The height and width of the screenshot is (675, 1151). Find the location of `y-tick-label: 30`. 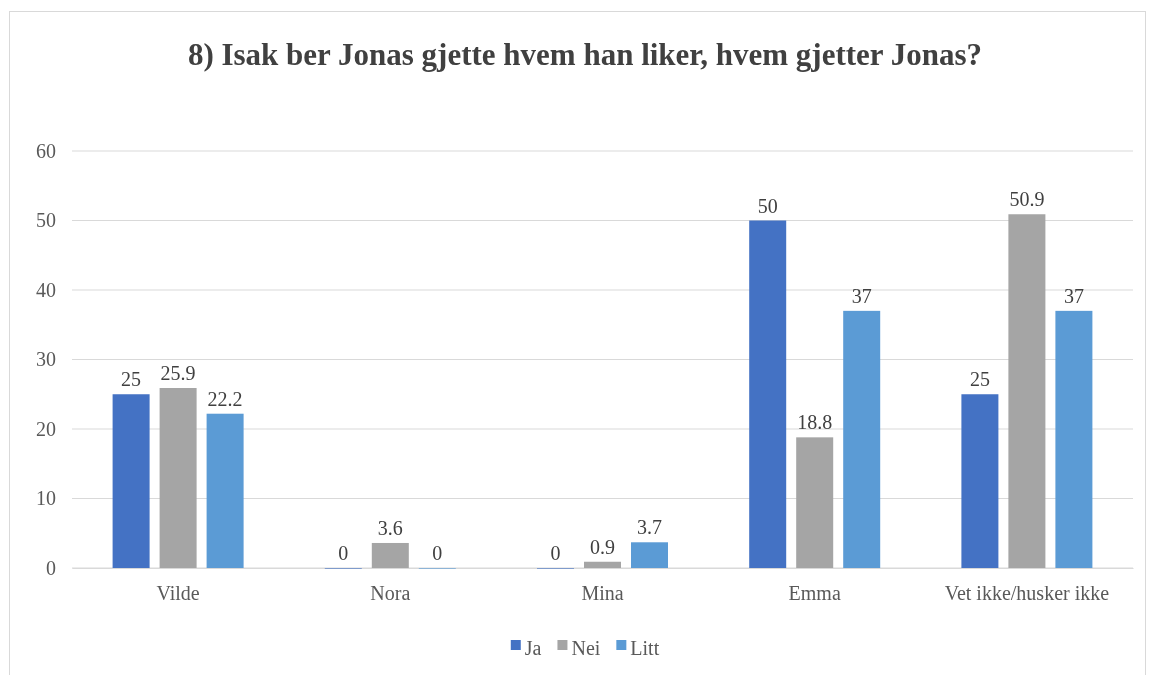

y-tick-label: 30 is located at coordinates (46, 359).